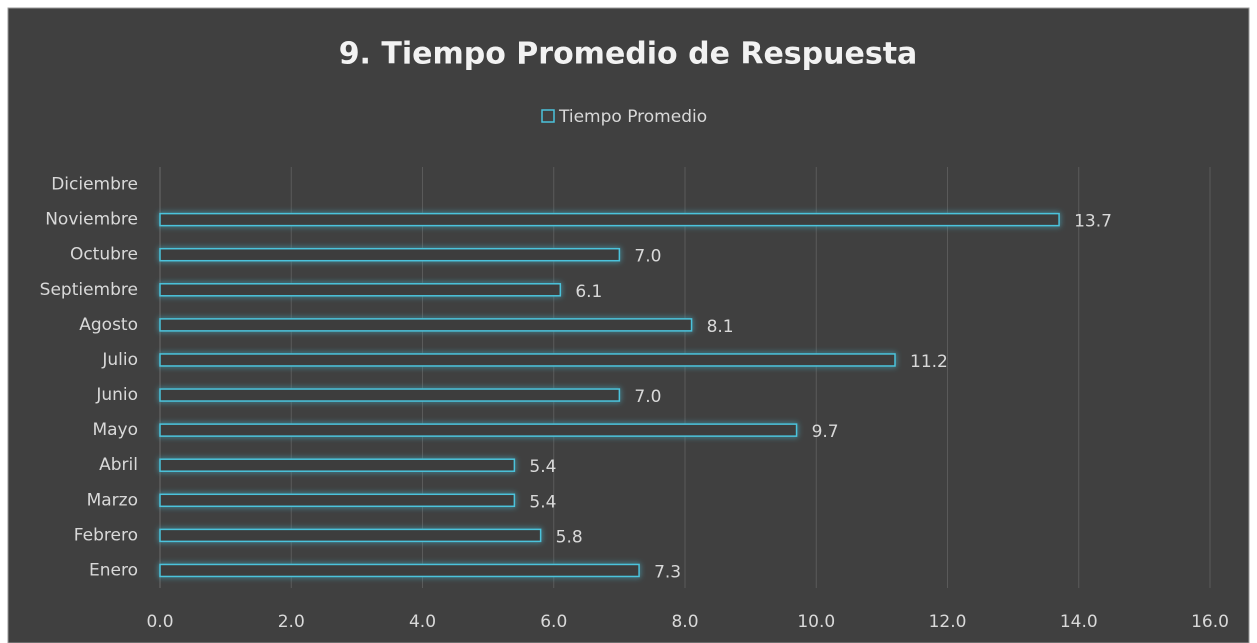 The width and height of the screenshot is (1257, 643). Describe the element at coordinates (108, 325) in the screenshot. I see `y-tick-label: Agosto` at that location.